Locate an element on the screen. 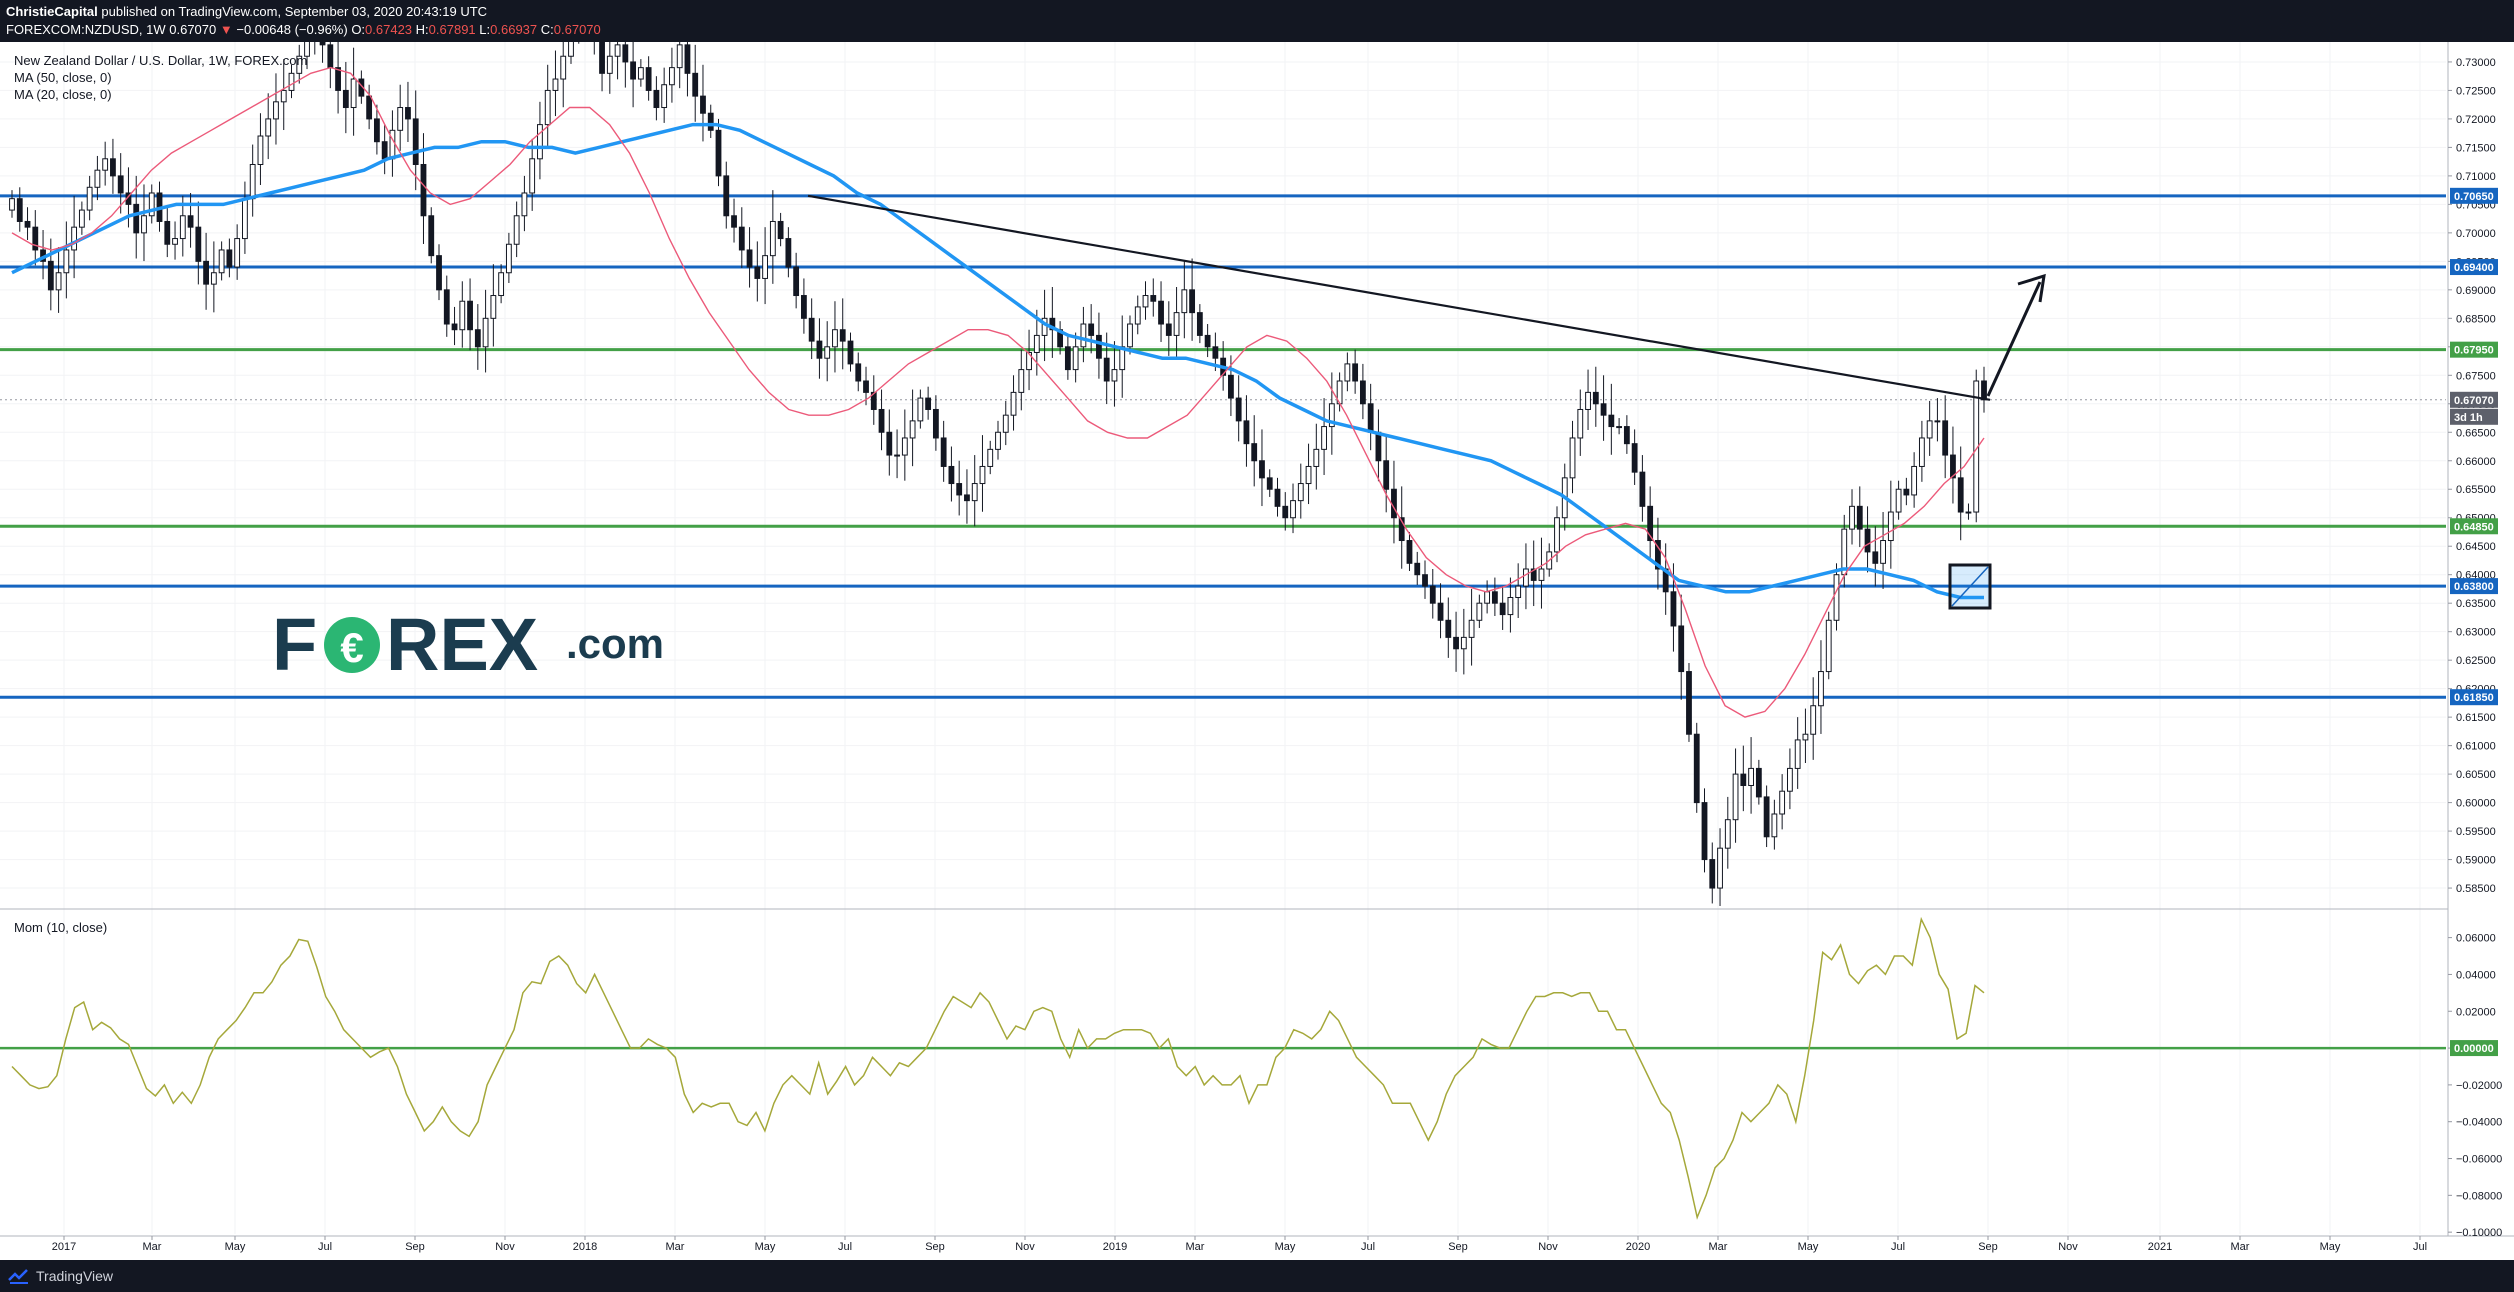 The height and width of the screenshot is (1292, 2514). momentum-legend: Mom (10, close) is located at coordinates (60, 927).